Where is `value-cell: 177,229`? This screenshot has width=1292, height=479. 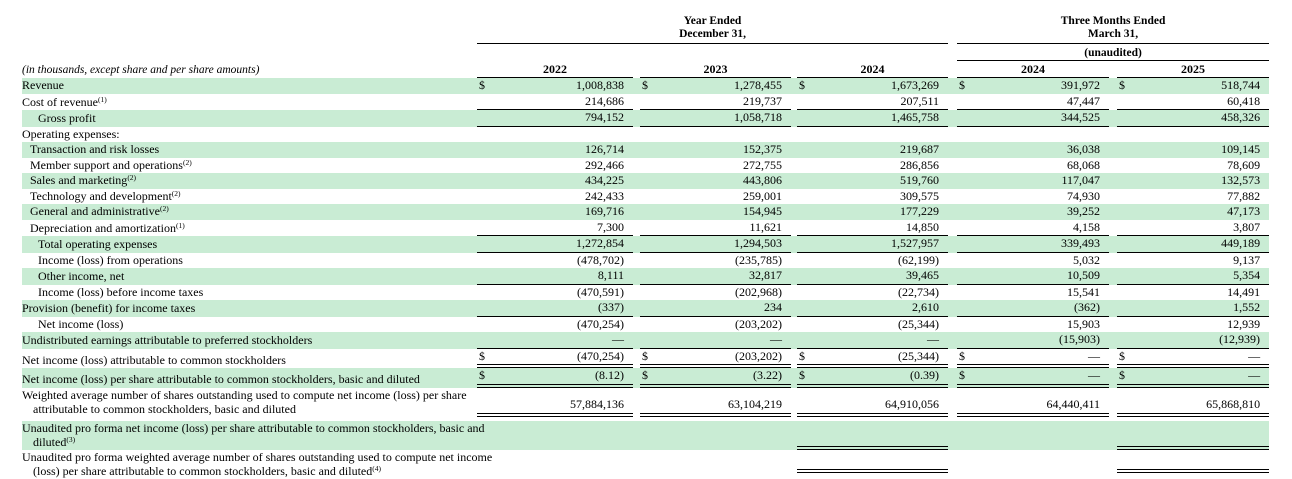 value-cell: 177,229 is located at coordinates (873, 212).